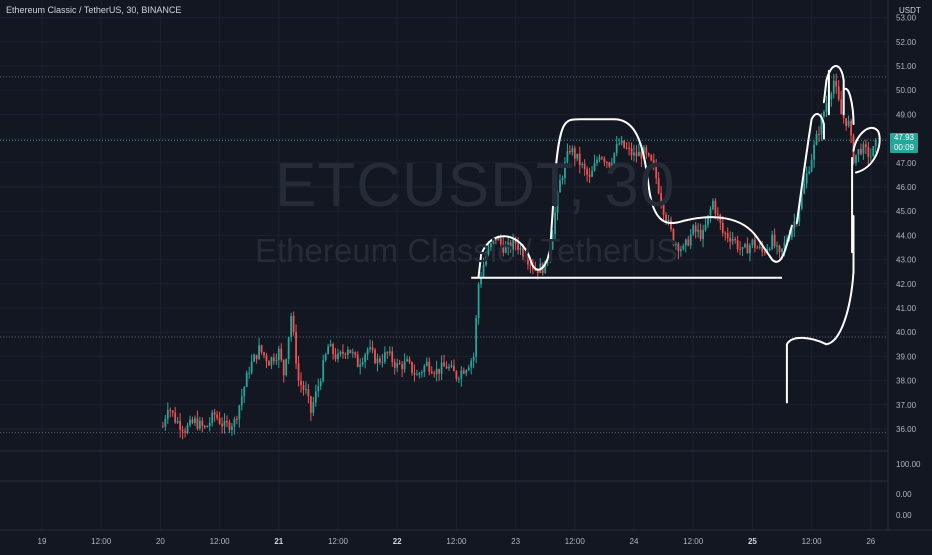  I want to click on indicator-tick-label: 0.00, so click(904, 515).